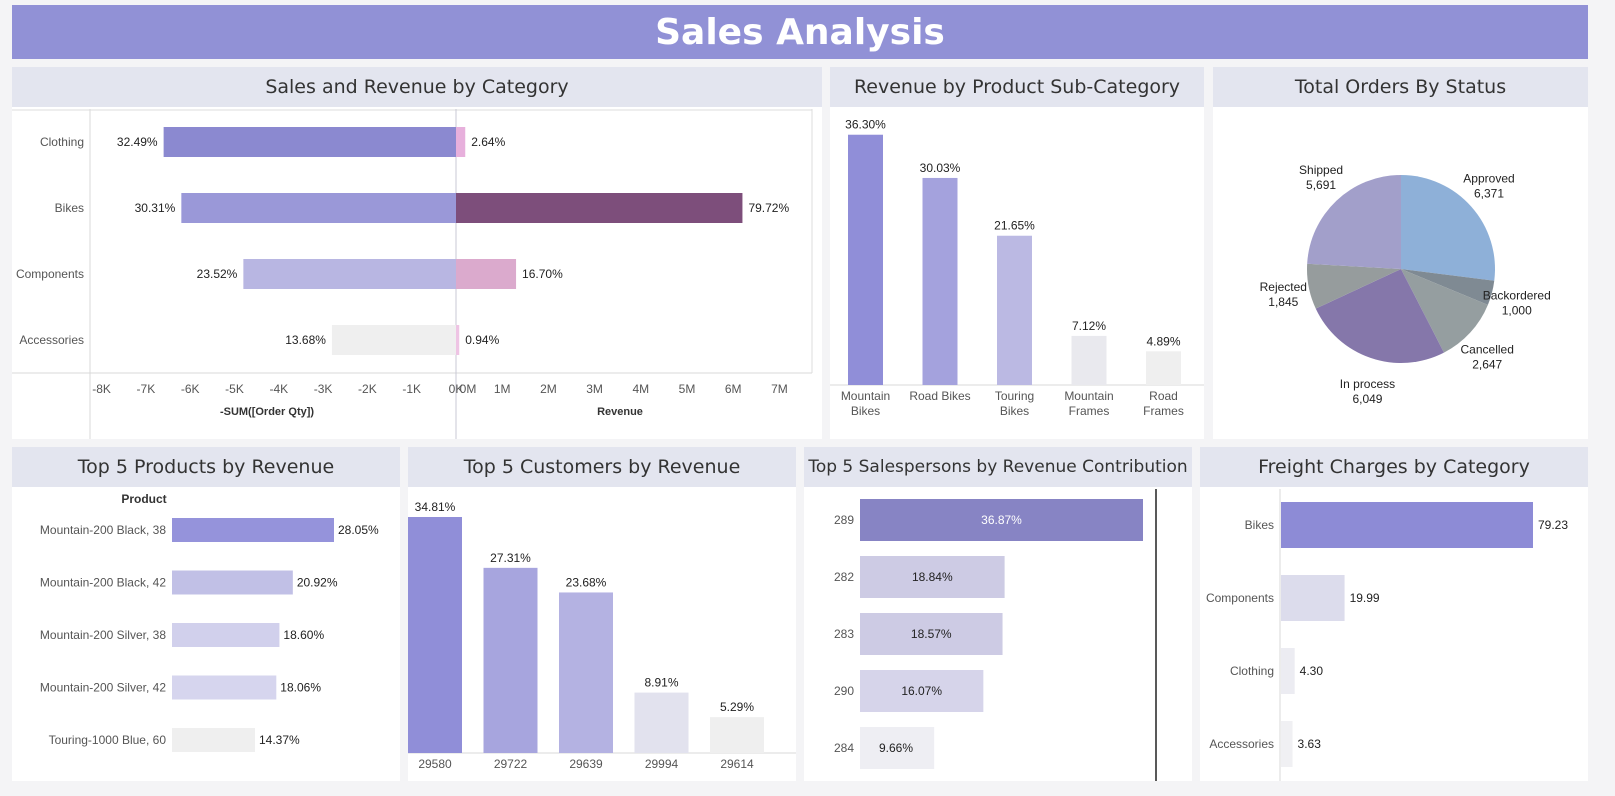 This screenshot has height=796, width=1615. I want to click on category-label: Accessories, so click(1241, 744).